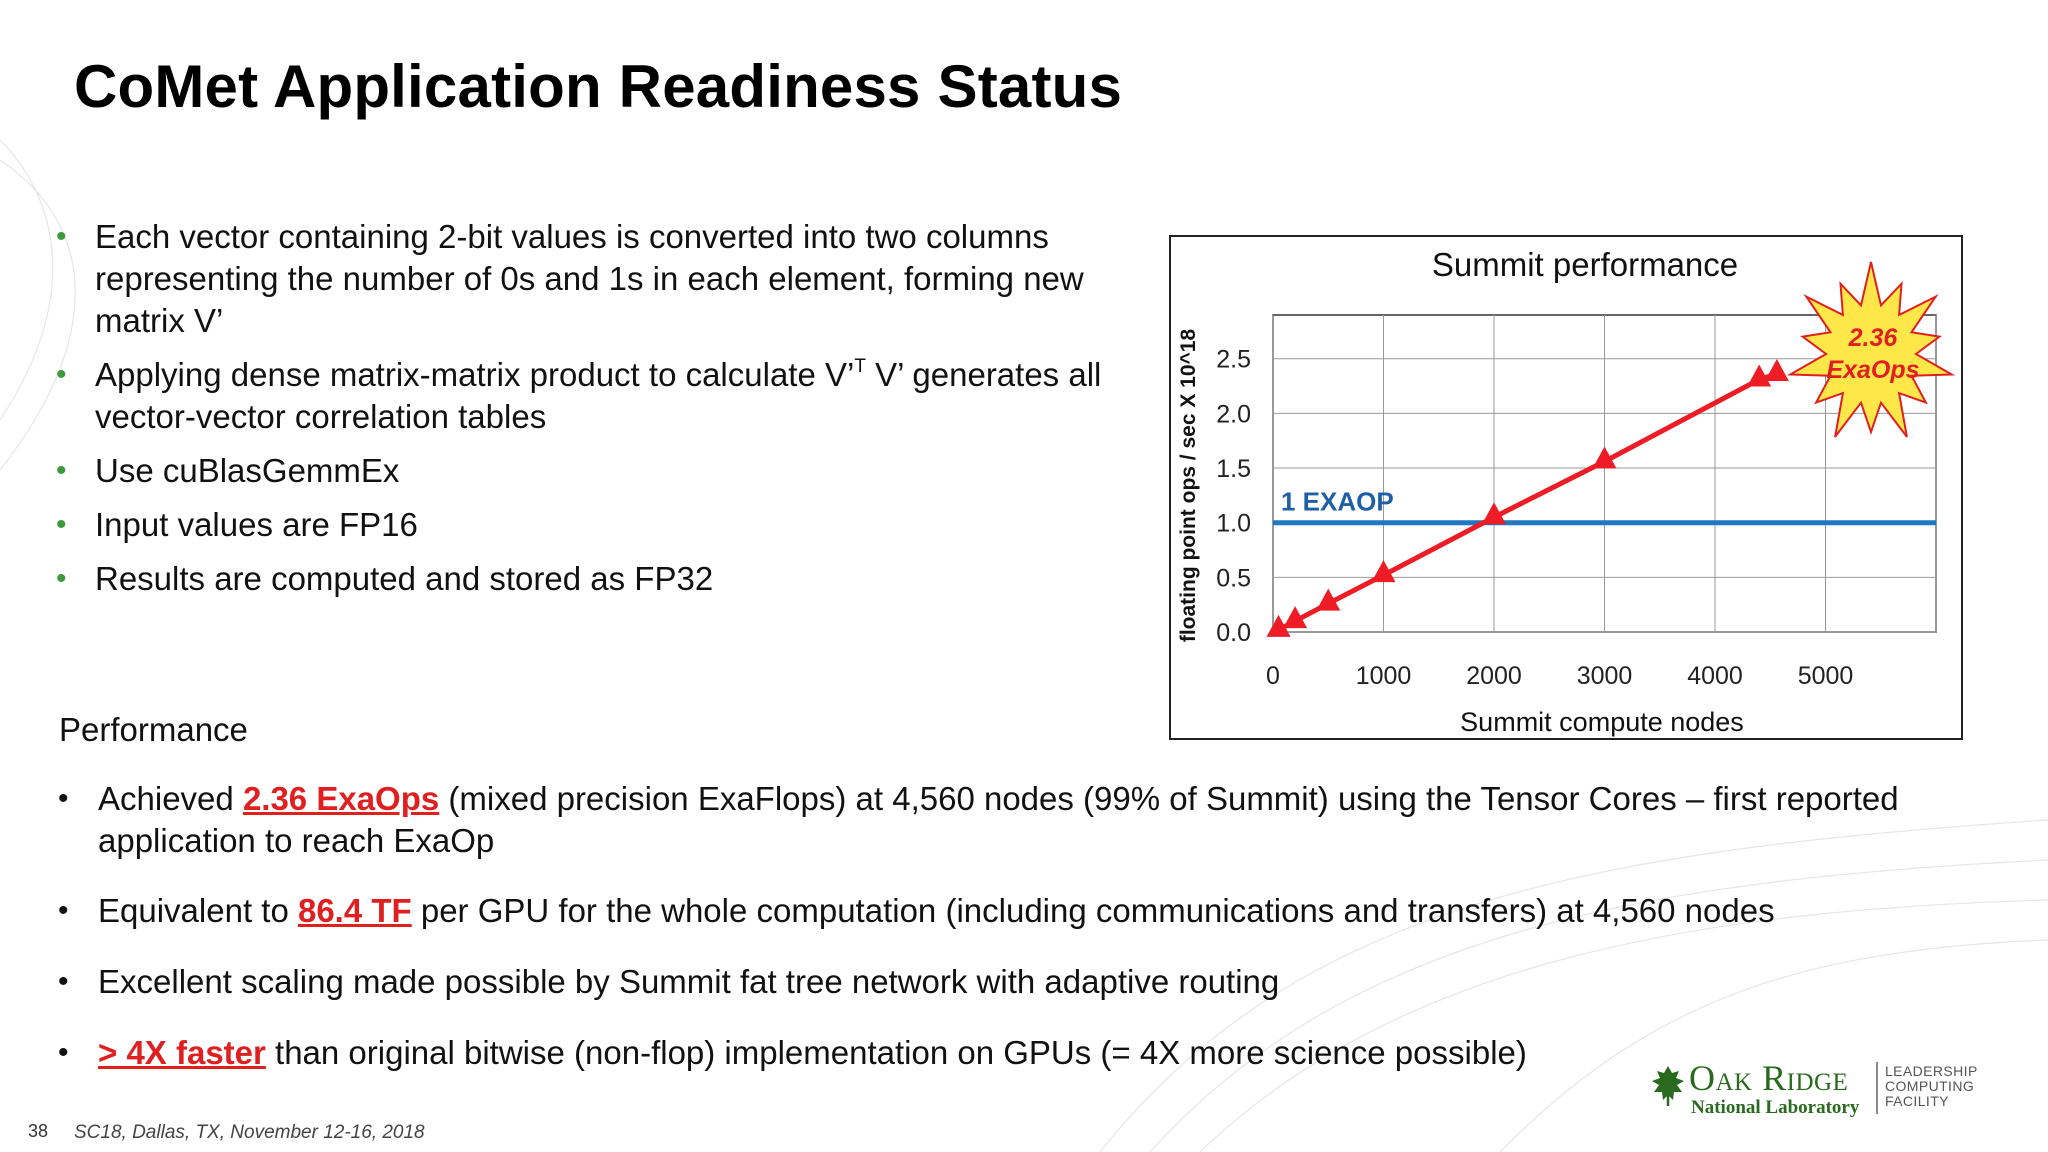  What do you see at coordinates (247, 470) in the screenshot?
I see `bullet-text: Use cuBlasGemmEx` at bounding box center [247, 470].